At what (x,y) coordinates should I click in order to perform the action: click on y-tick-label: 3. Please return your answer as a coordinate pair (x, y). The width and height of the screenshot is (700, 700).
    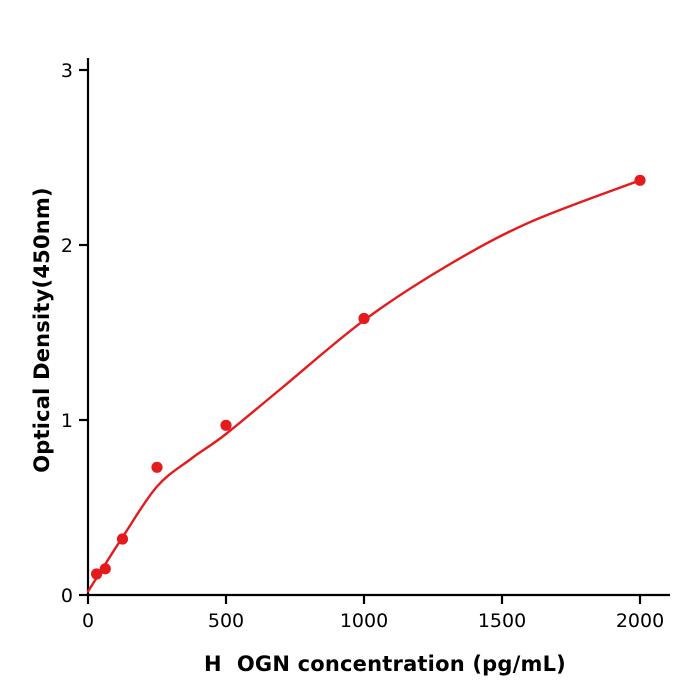
    Looking at the image, I should click on (67, 71).